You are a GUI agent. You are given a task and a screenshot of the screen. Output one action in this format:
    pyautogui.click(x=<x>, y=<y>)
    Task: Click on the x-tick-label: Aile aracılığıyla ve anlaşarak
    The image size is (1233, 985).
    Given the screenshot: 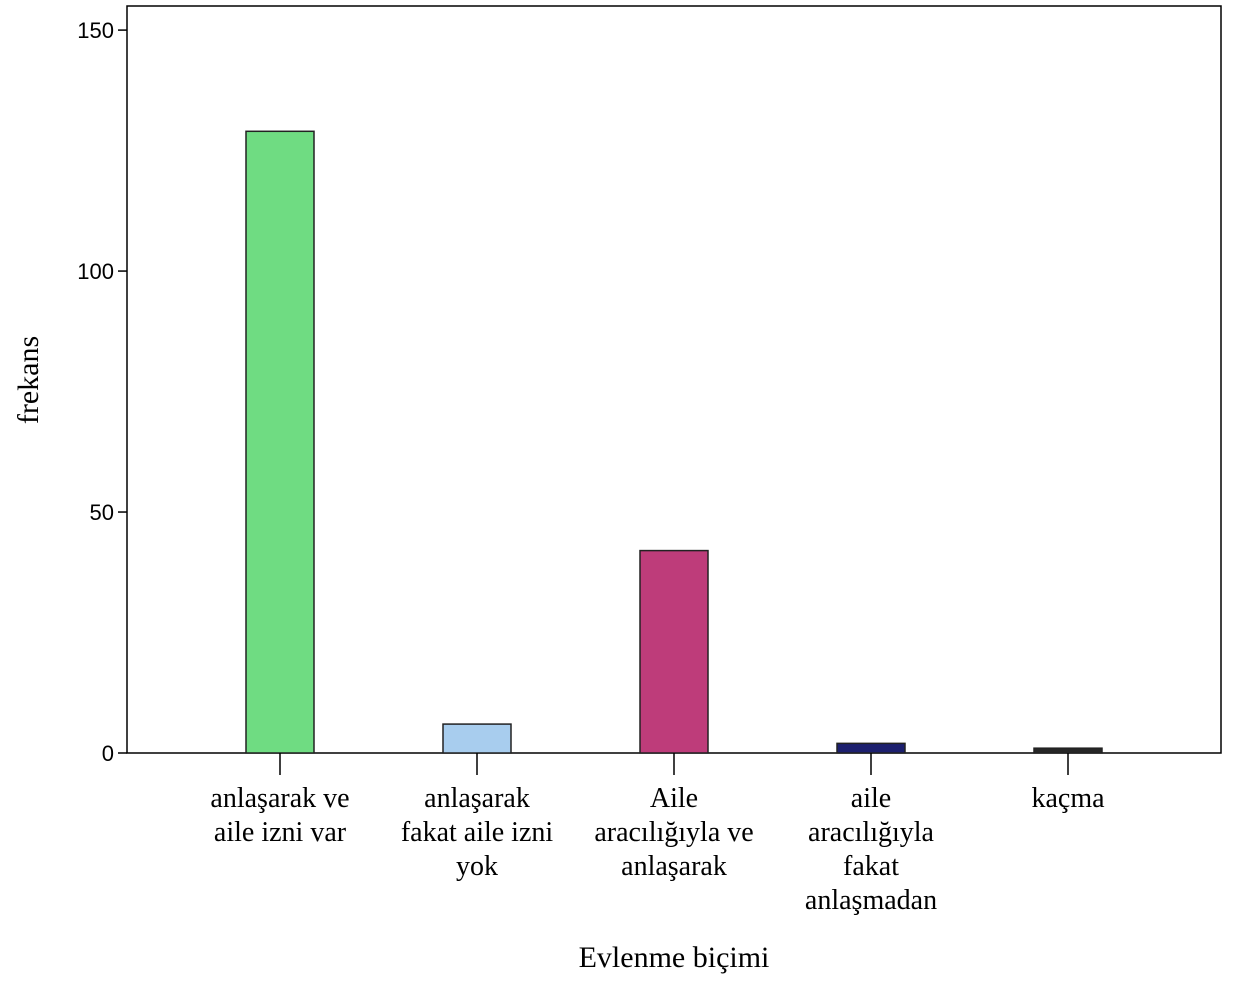 What is the action you would take?
    pyautogui.click(x=673, y=832)
    